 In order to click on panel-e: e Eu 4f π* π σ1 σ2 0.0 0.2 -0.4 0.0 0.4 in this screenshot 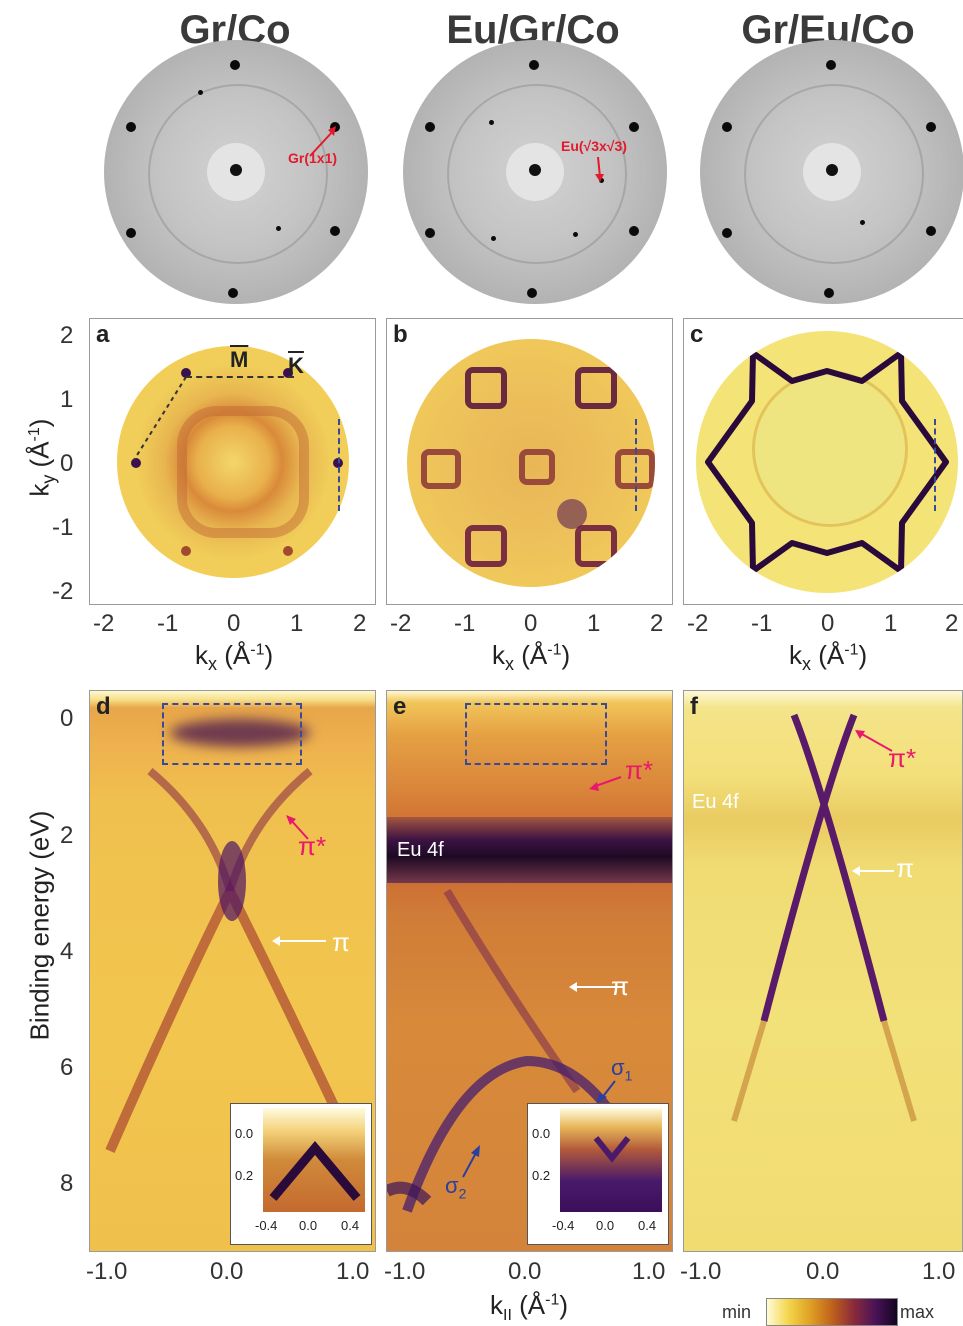, I will do `click(529, 971)`.